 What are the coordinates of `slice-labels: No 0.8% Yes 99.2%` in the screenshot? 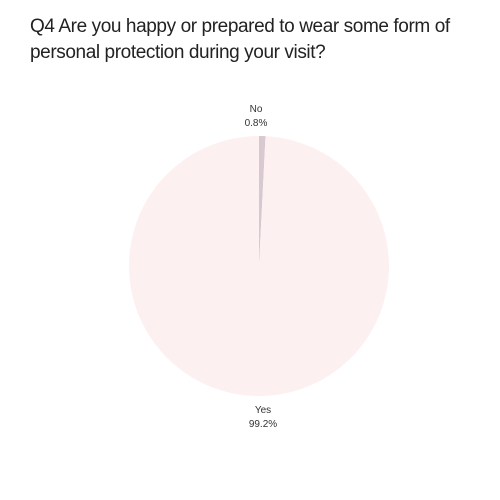 It's located at (261, 267).